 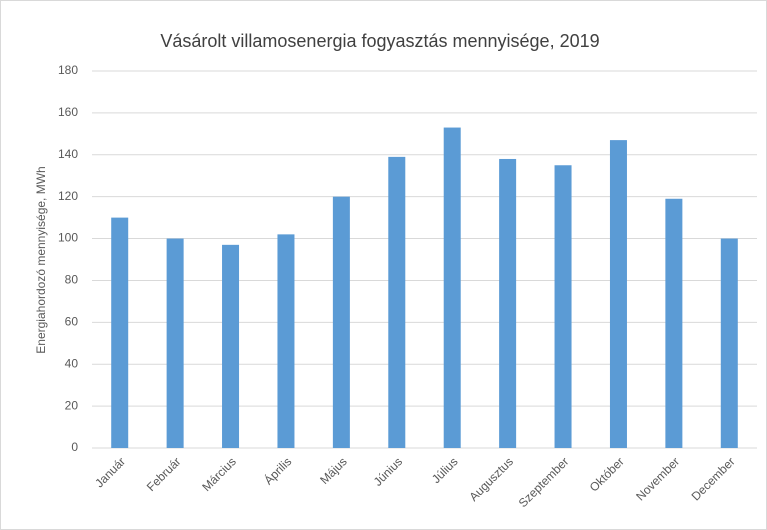 What do you see at coordinates (72, 405) in the screenshot?
I see `y-tick-label: 20` at bounding box center [72, 405].